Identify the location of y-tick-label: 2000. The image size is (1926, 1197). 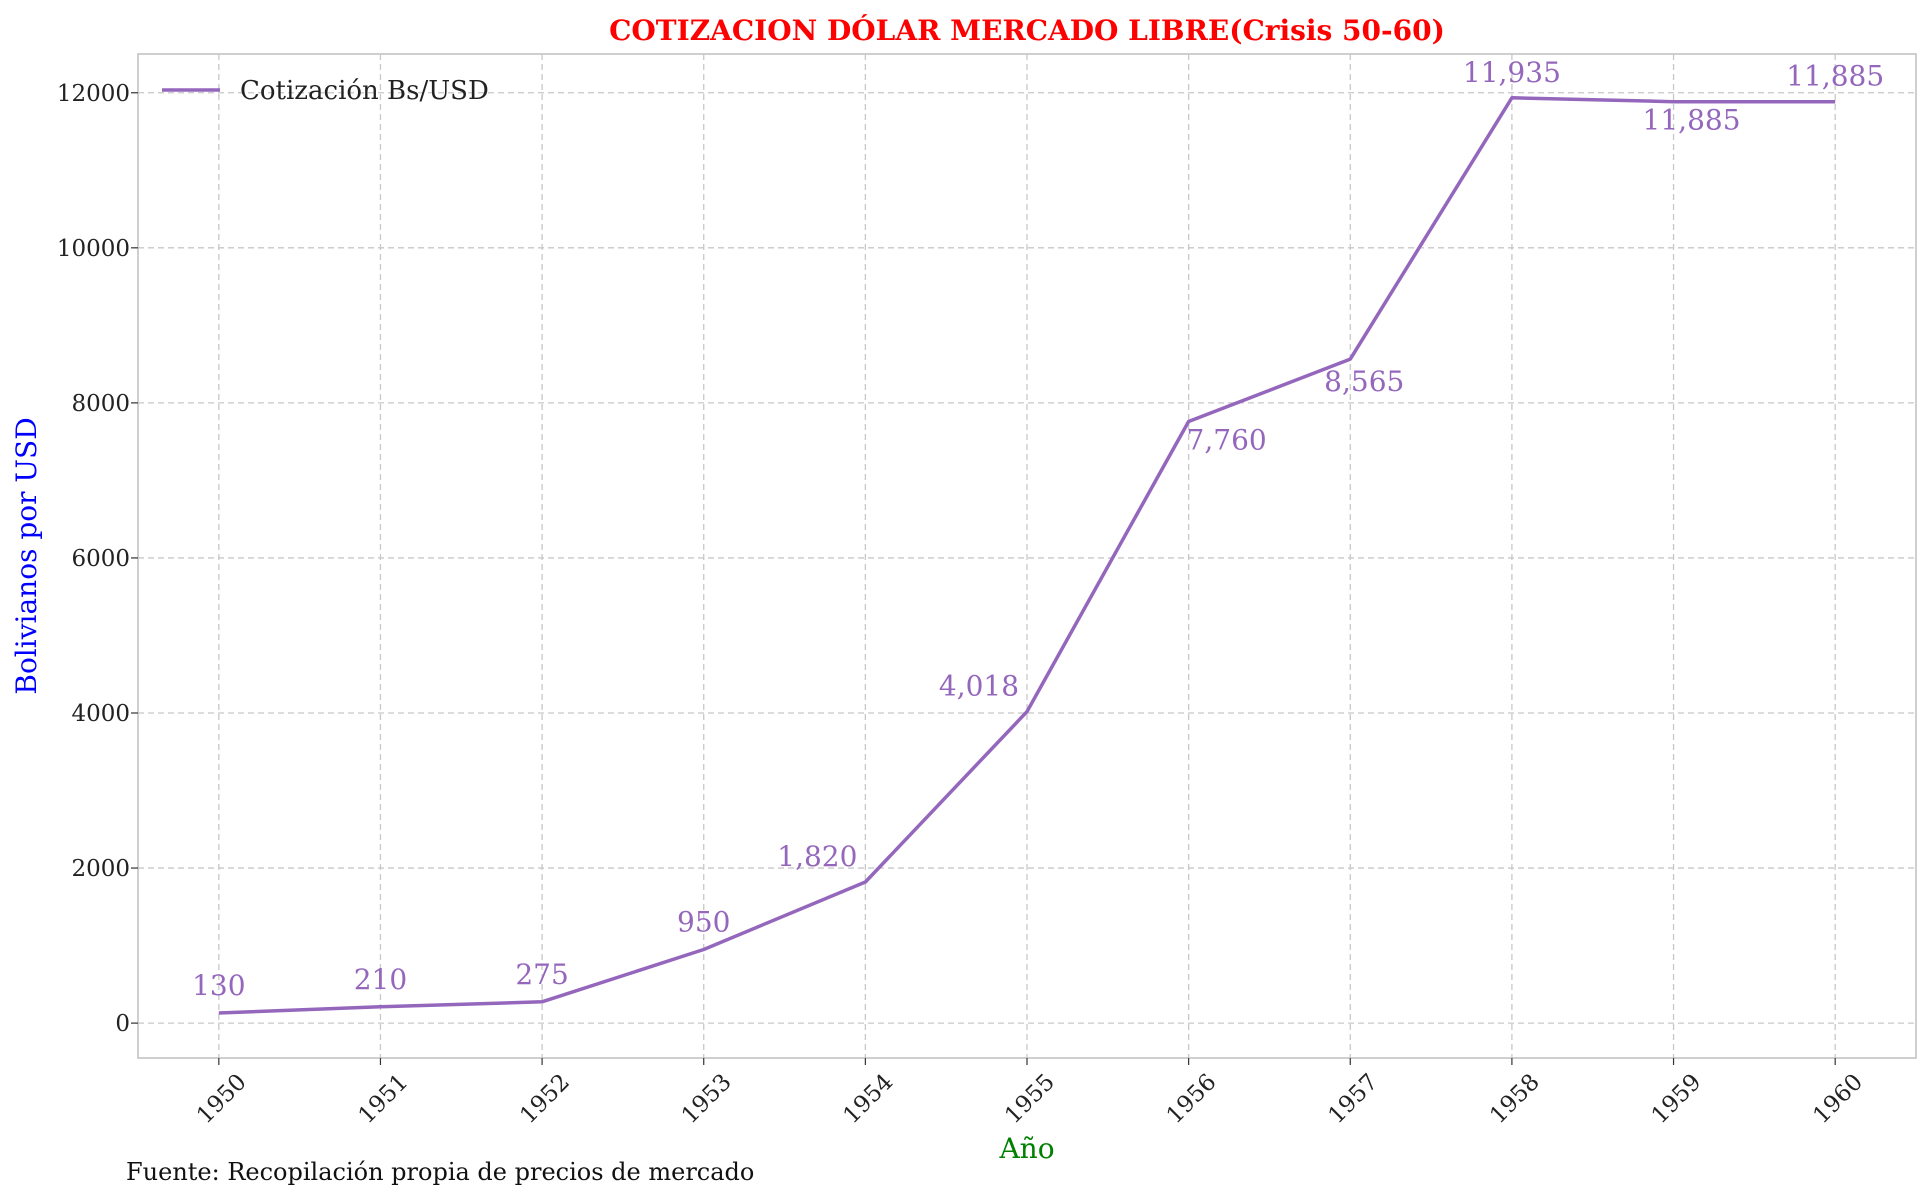
(100, 869).